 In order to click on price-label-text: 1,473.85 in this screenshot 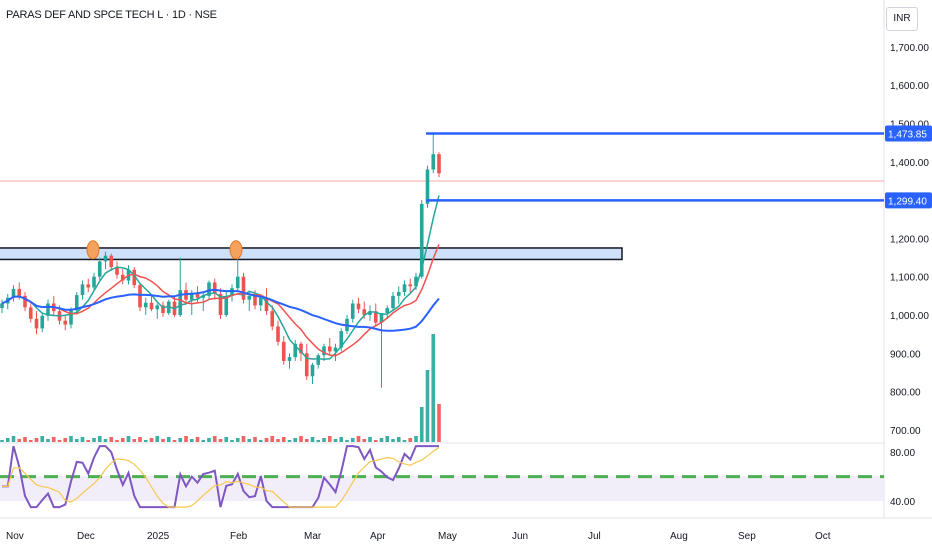, I will do `click(907, 135)`.